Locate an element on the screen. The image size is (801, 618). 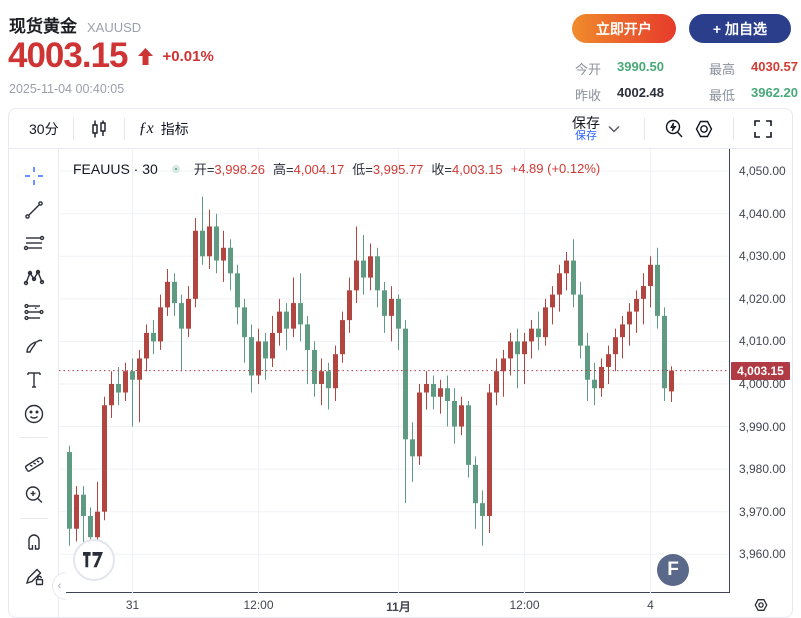
open-account-button: 立即开户 is located at coordinates (623, 28).